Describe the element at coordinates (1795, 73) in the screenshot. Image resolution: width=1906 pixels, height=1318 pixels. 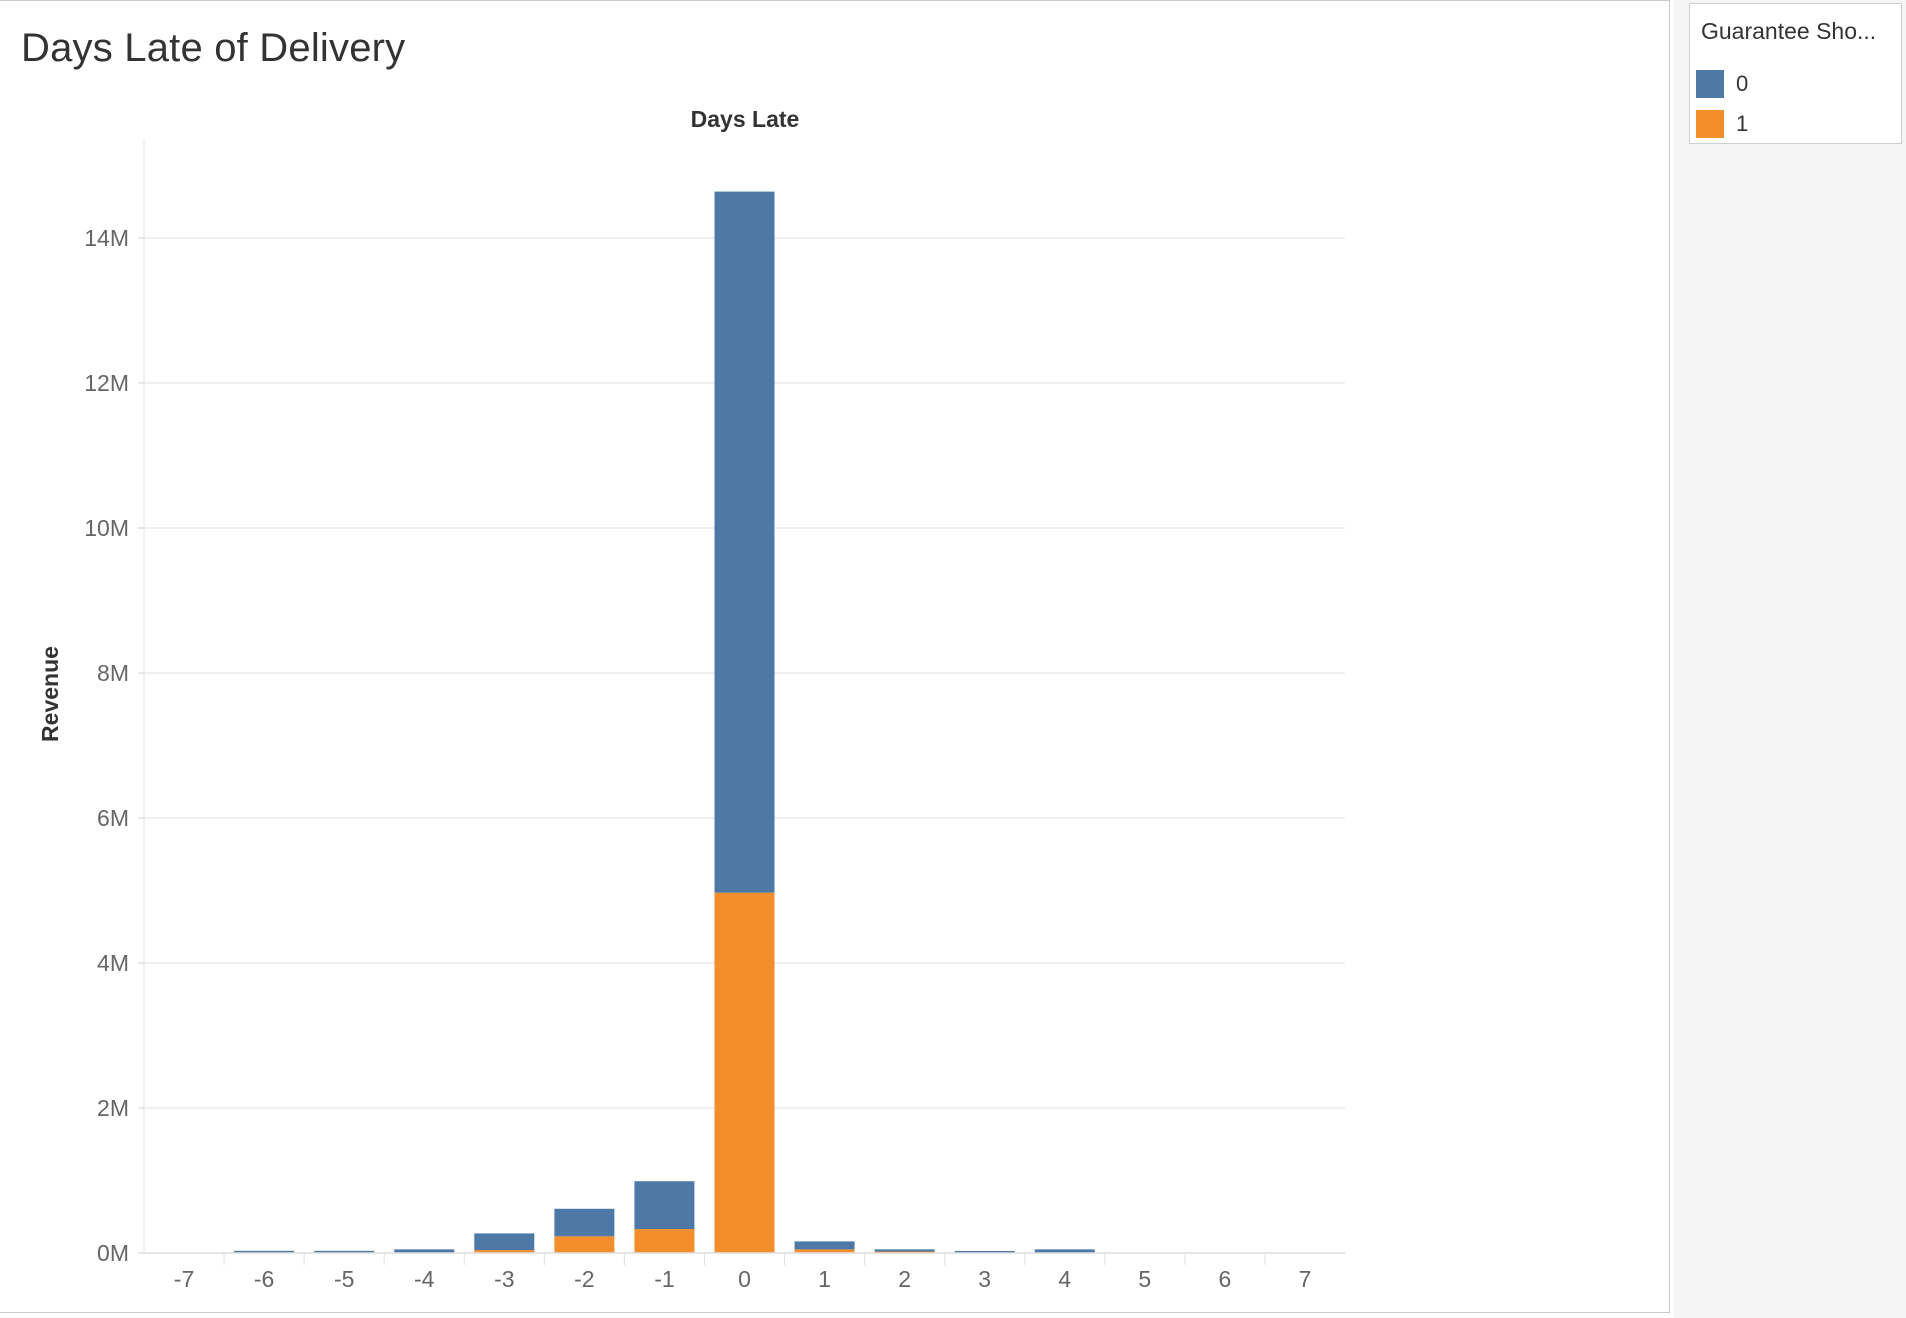
I see `color-legend: Guarantee Sho... 0 1` at that location.